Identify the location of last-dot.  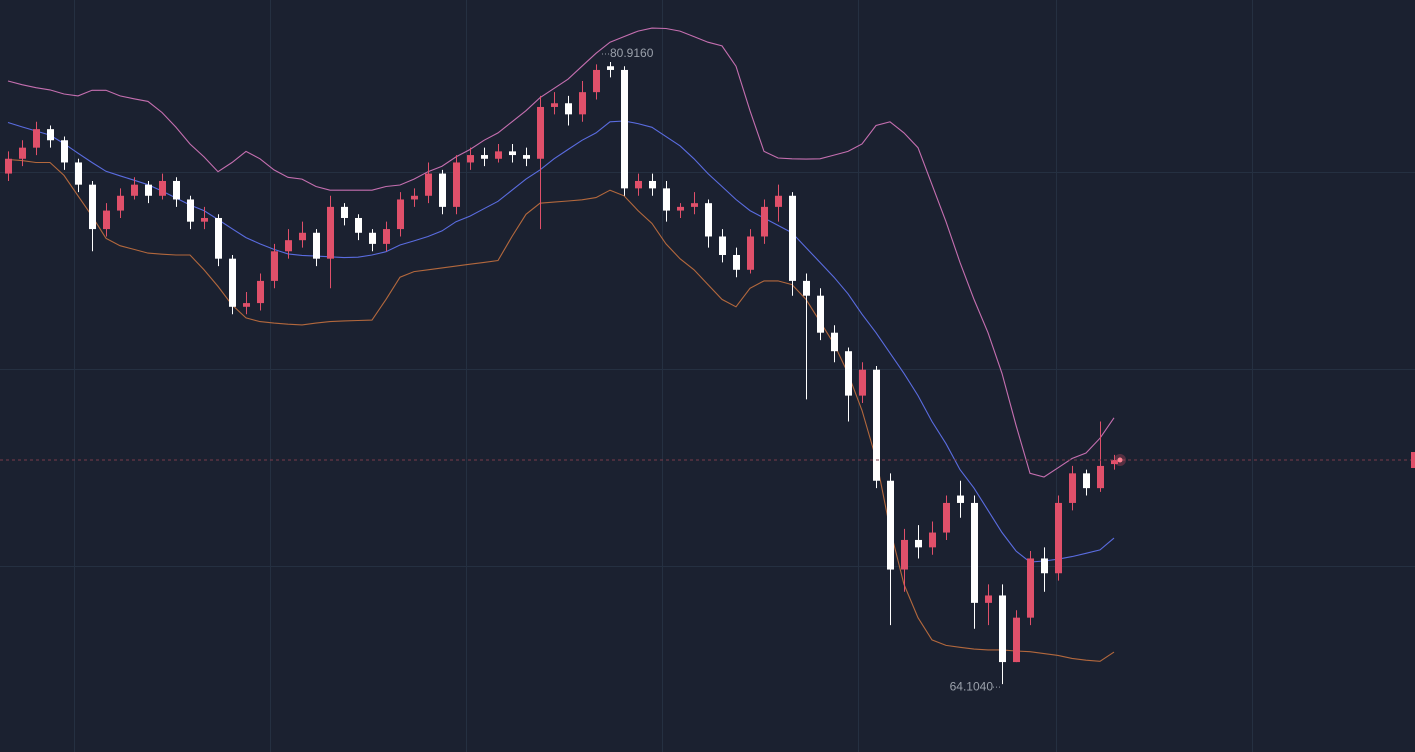
(1120, 460).